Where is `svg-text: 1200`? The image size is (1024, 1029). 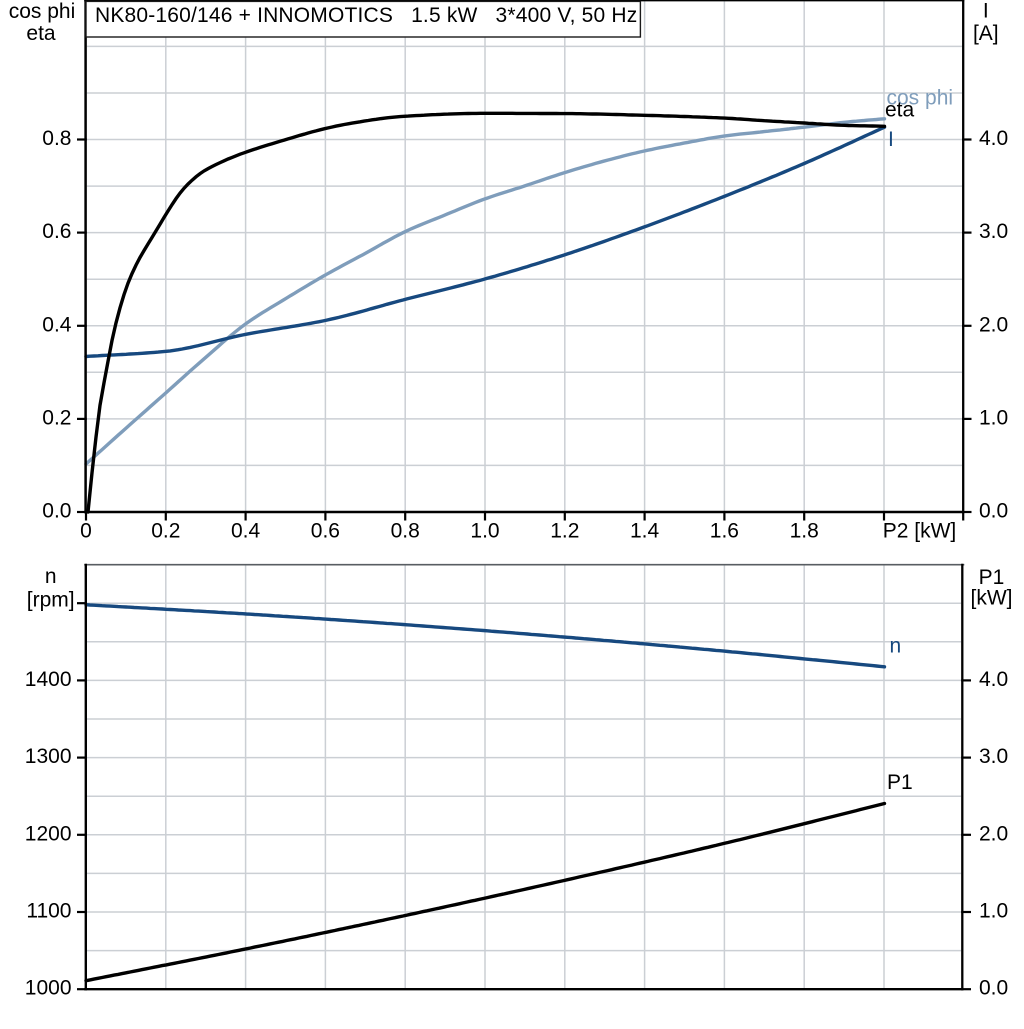 svg-text: 1200 is located at coordinates (48, 833).